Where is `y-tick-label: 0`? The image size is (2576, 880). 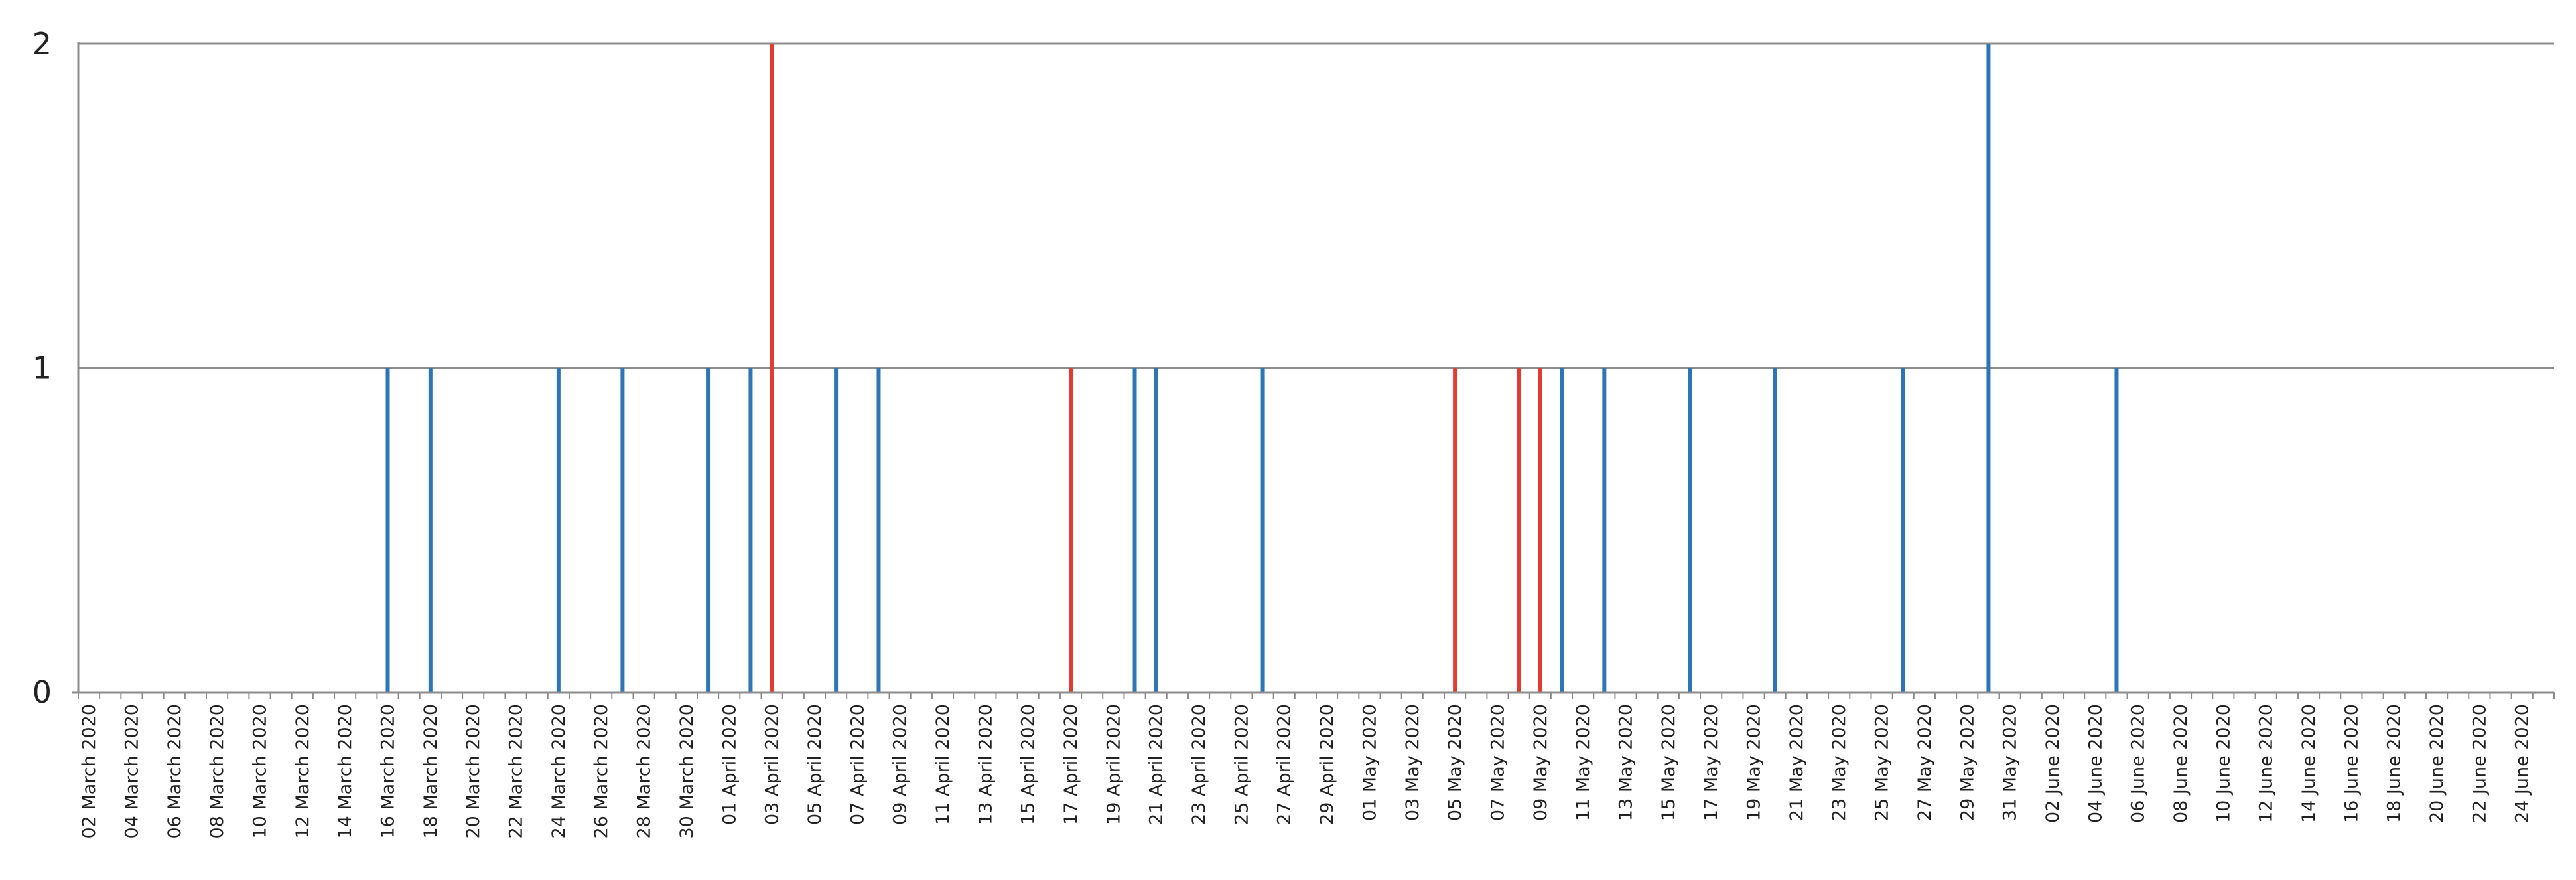
y-tick-label: 0 is located at coordinates (42, 692).